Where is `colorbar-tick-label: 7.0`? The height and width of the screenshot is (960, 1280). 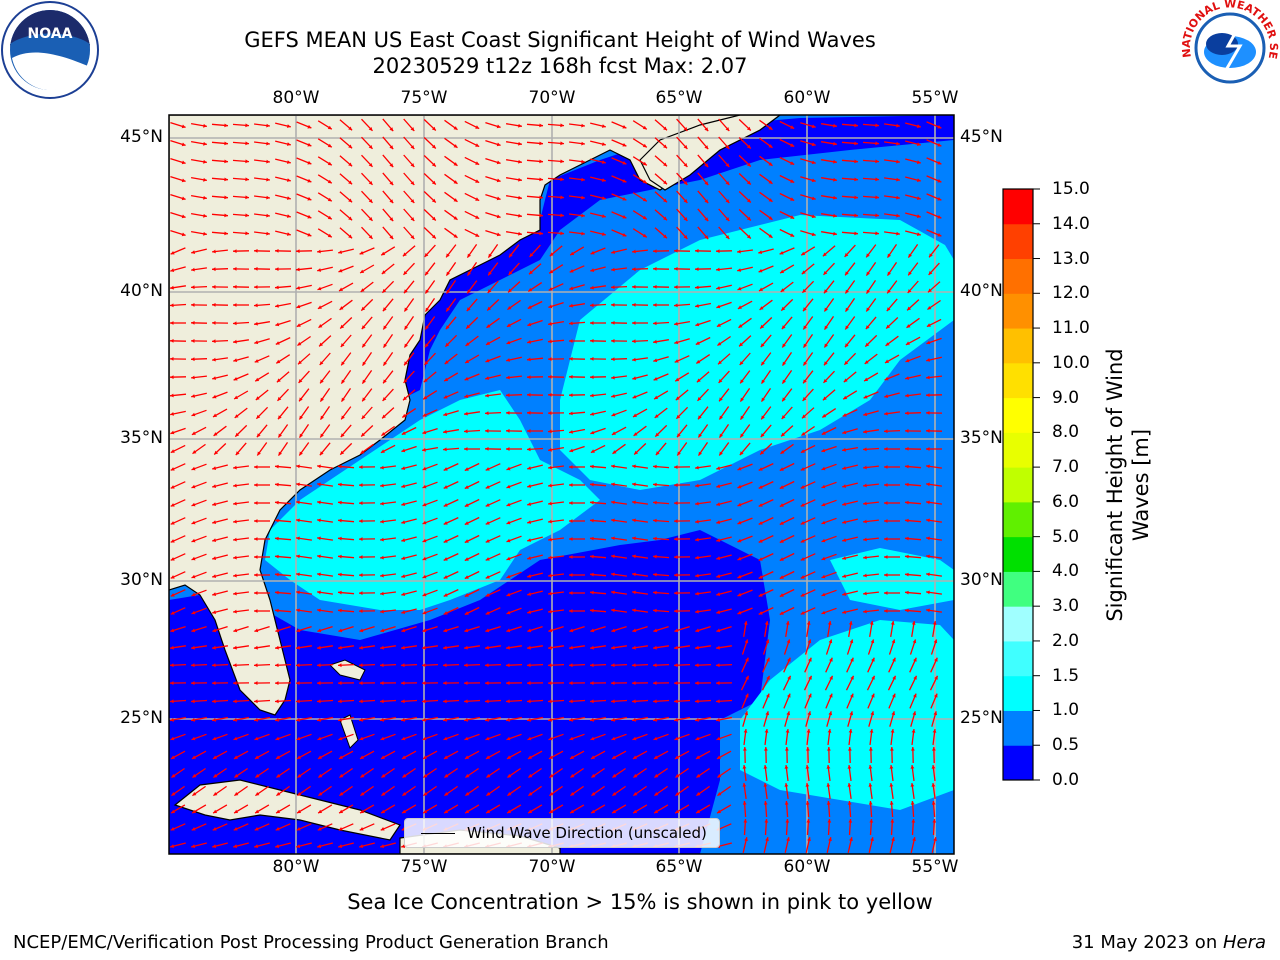
colorbar-tick-label: 7.0 is located at coordinates (1066, 467).